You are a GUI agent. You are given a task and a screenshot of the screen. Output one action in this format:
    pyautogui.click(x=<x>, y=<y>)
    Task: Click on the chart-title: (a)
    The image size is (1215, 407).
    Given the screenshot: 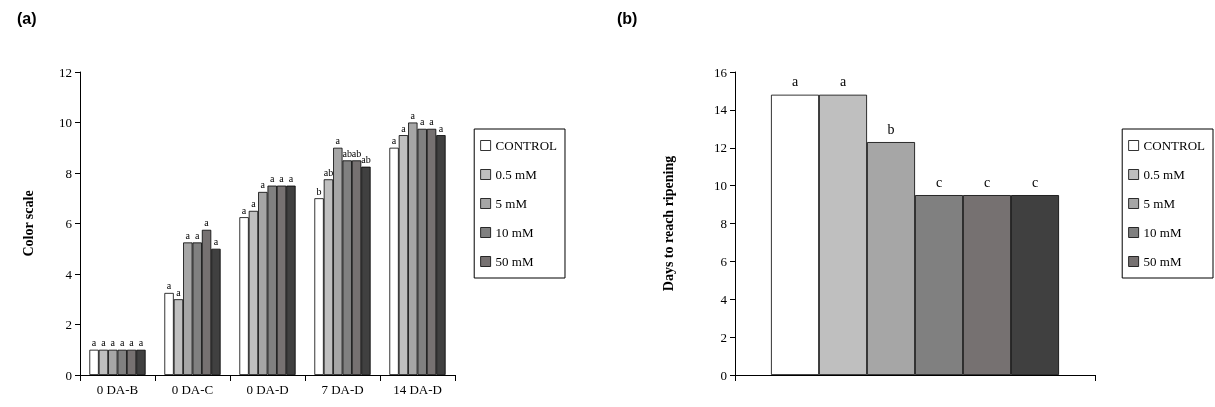 What is the action you would take?
    pyautogui.click(x=27, y=18)
    